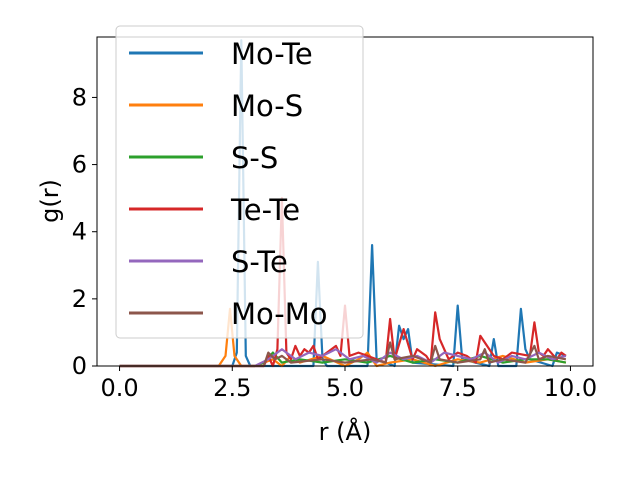 Image resolution: width=640 pixels, height=480 pixels. I want to click on y-axis: 0 2 4 6 8, so click(84, 231).